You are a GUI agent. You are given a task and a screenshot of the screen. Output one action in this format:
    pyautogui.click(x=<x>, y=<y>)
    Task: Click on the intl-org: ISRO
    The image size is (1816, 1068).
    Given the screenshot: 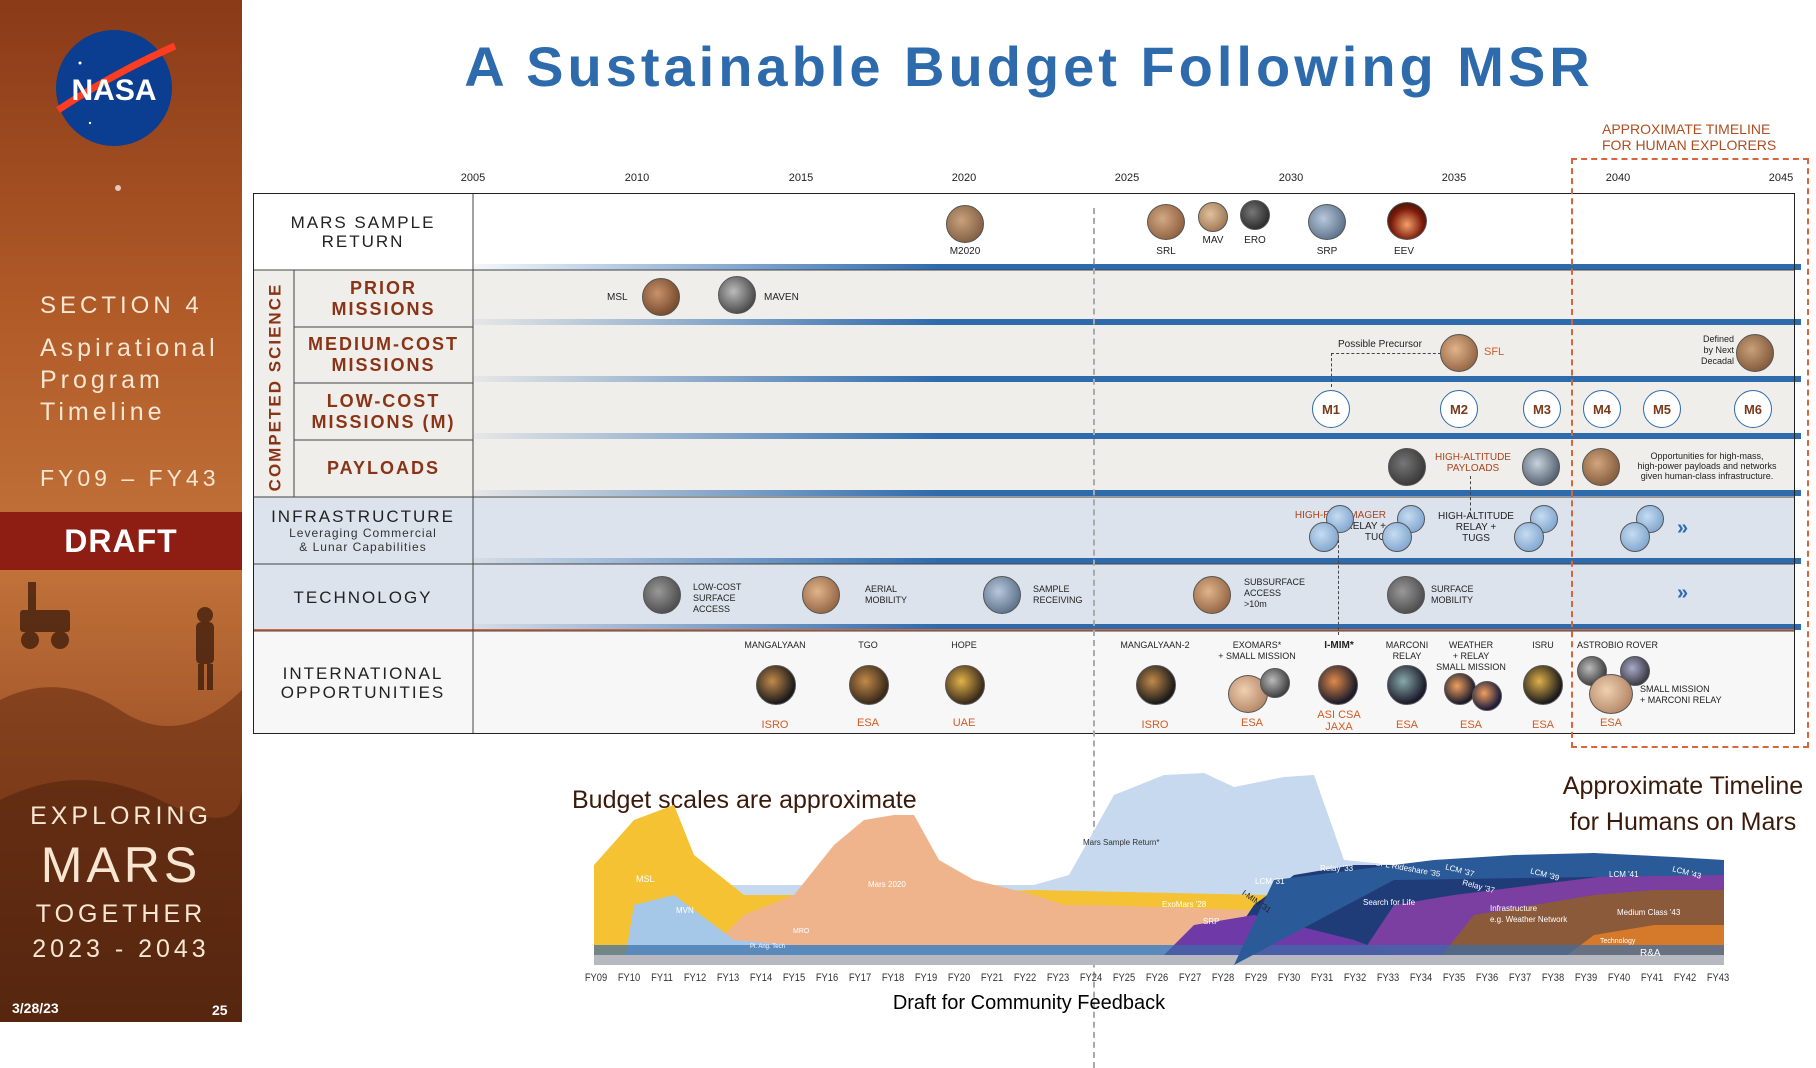 What is the action you would take?
    pyautogui.click(x=1155, y=725)
    